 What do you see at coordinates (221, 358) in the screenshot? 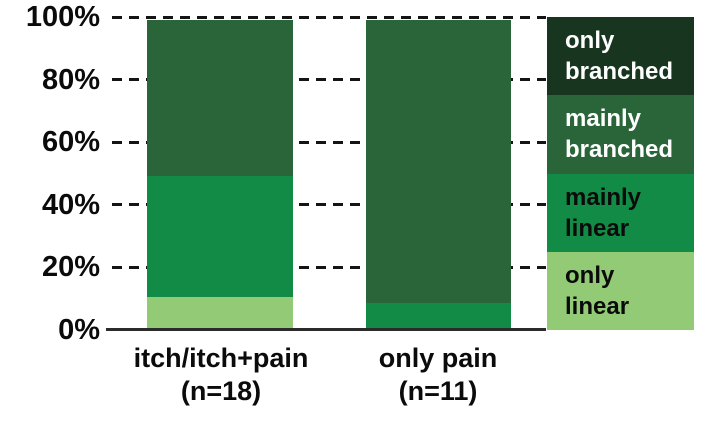
I see `x-axis-label-itch-line1: itch/itch+pain` at bounding box center [221, 358].